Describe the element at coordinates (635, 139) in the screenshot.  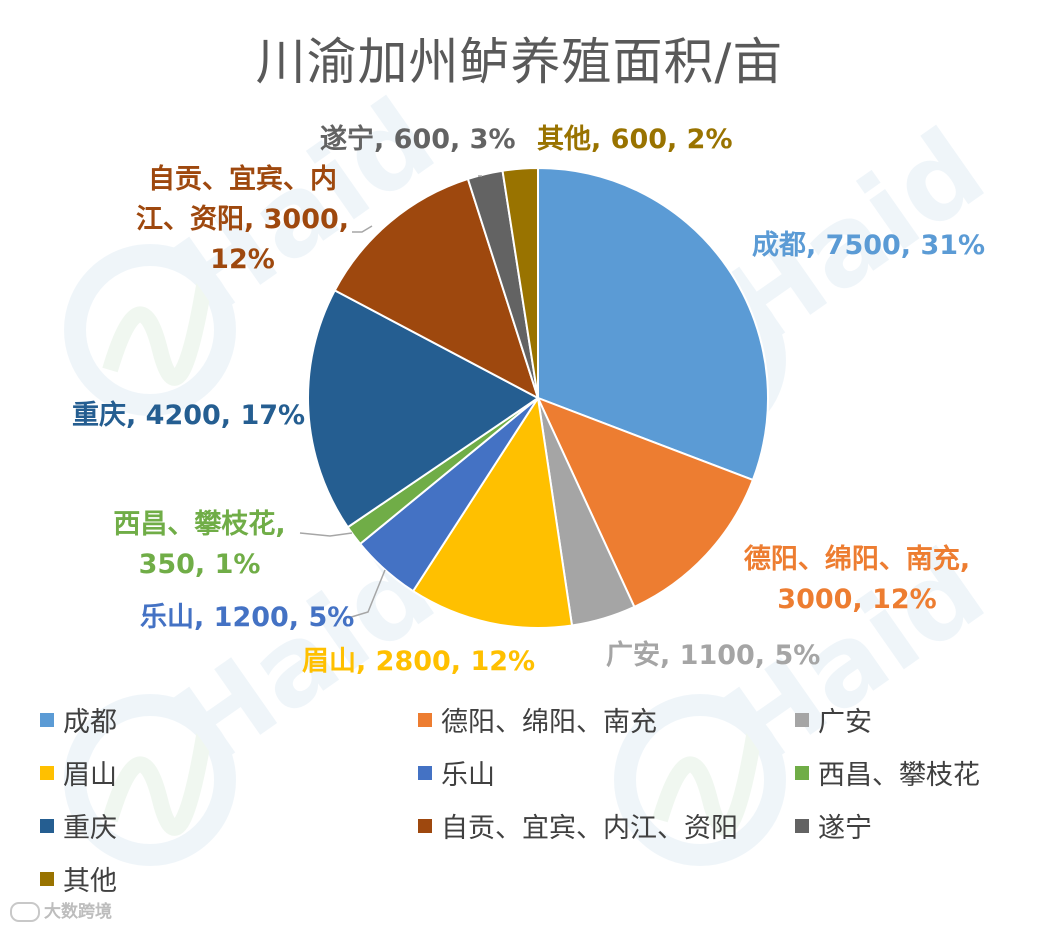
I see `data-label: 其他, 600, 2%` at that location.